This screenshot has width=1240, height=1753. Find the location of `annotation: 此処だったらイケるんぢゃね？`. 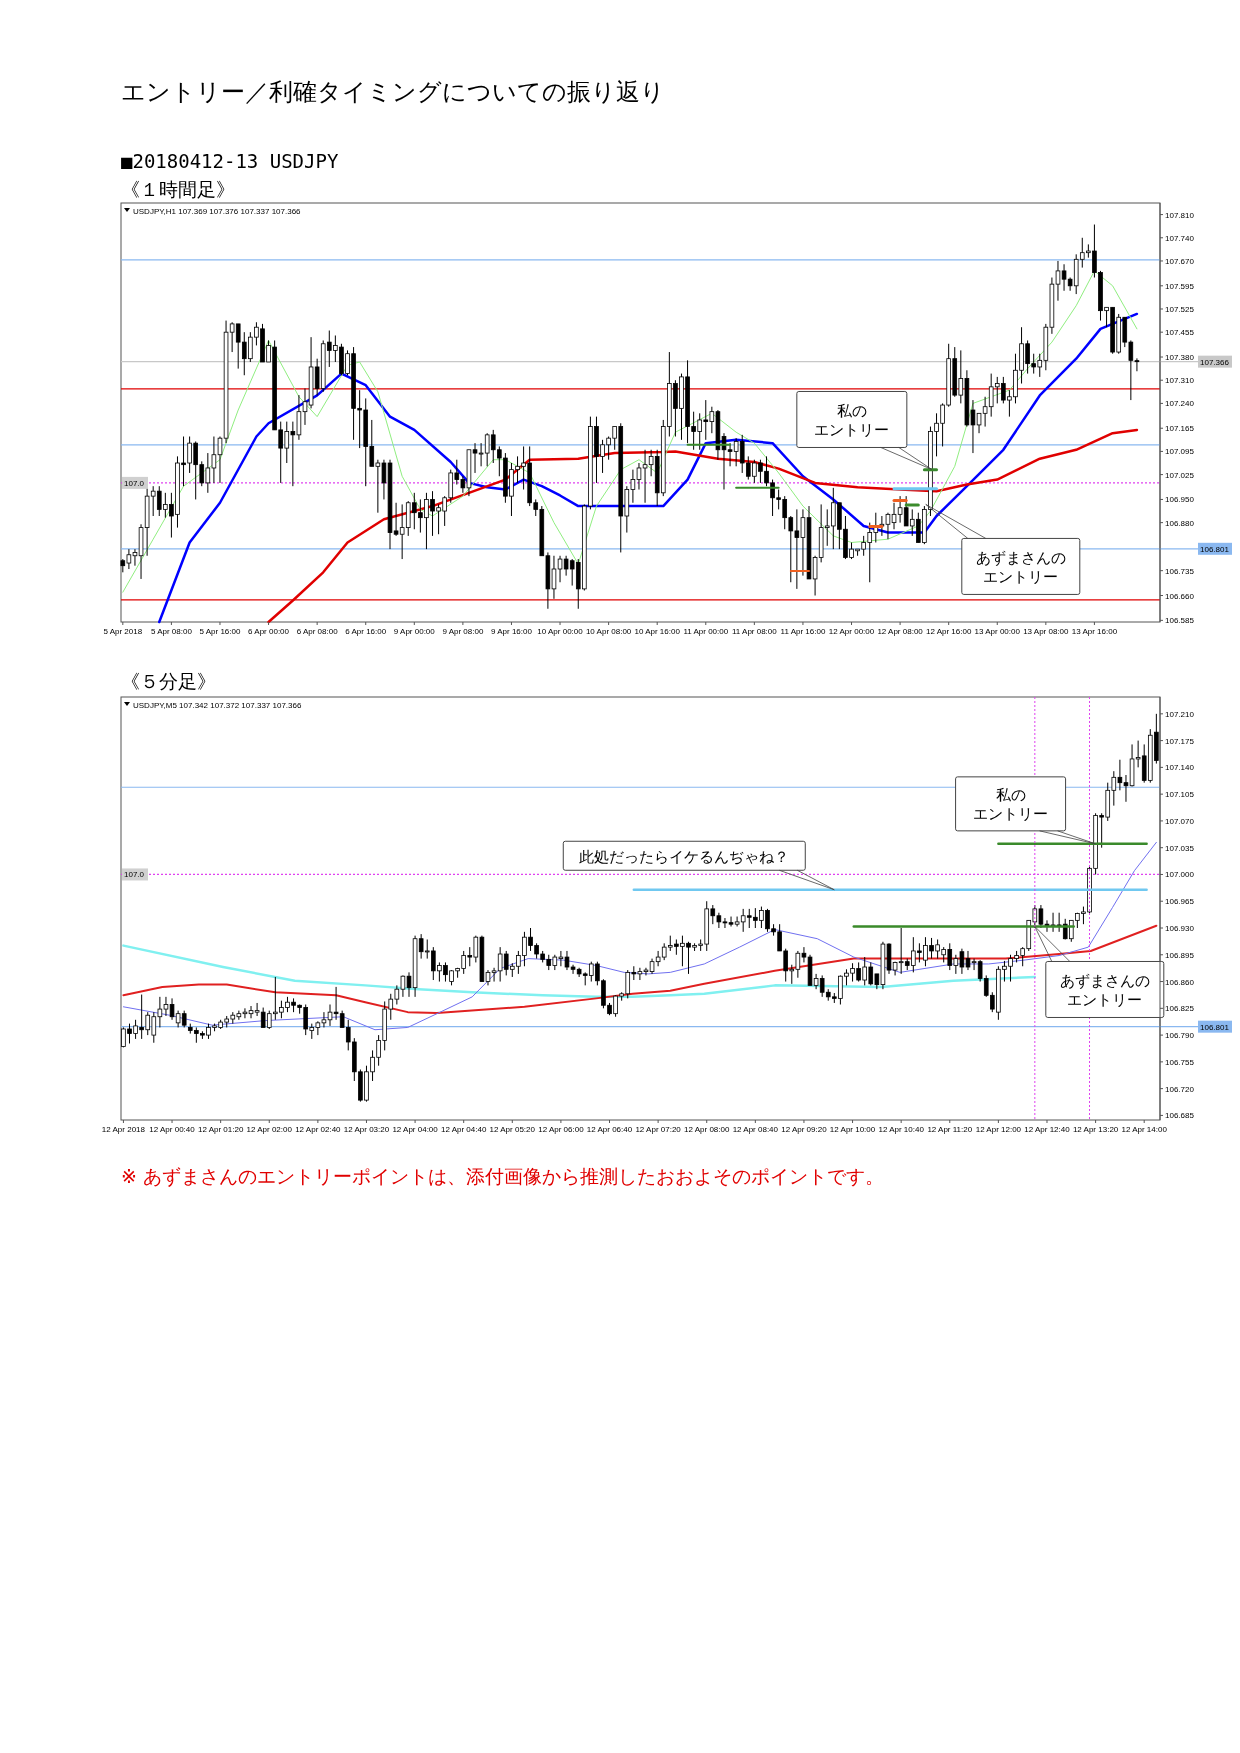

annotation: 此処だったらイケるんぢゃね？ is located at coordinates (684, 856).